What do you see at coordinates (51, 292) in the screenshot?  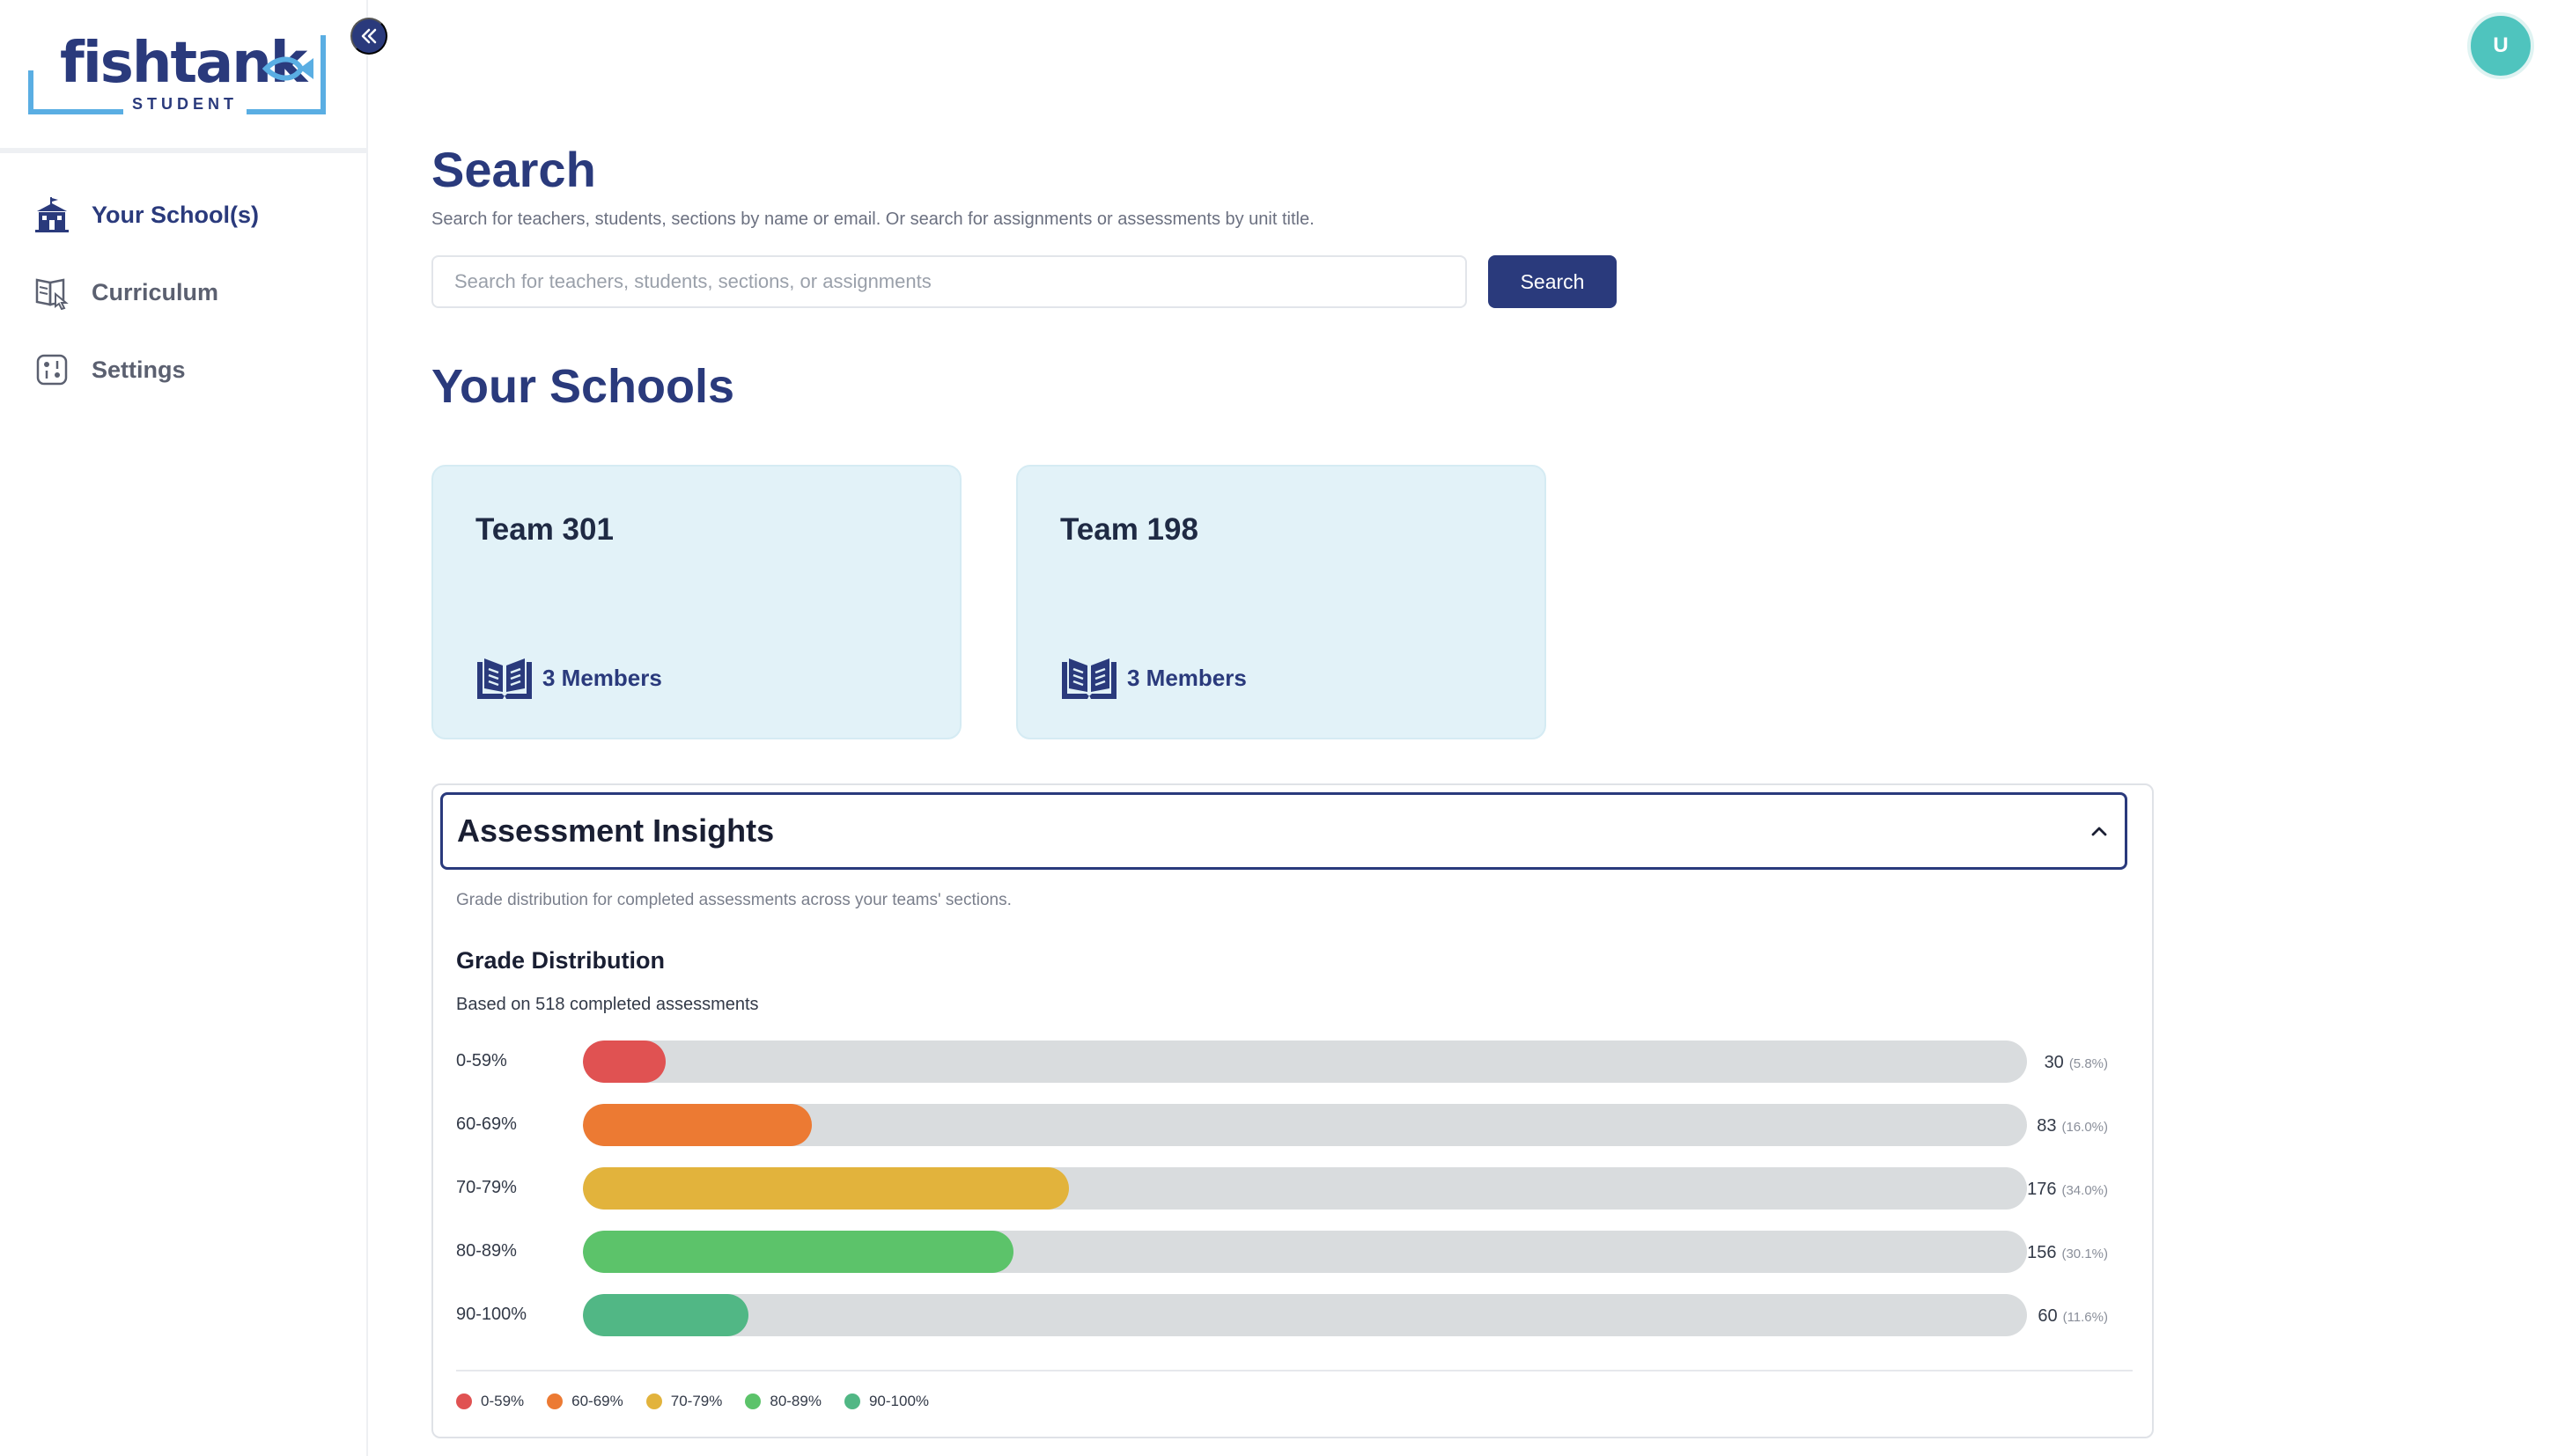 I see `book-pointer-icon` at bounding box center [51, 292].